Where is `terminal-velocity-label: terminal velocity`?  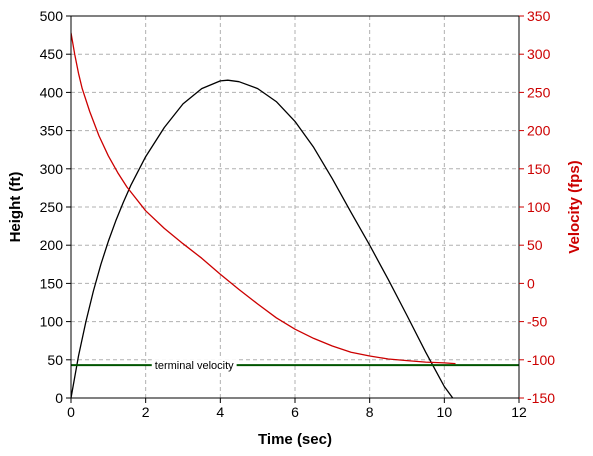
terminal-velocity-label: terminal velocity is located at coordinates (194, 366).